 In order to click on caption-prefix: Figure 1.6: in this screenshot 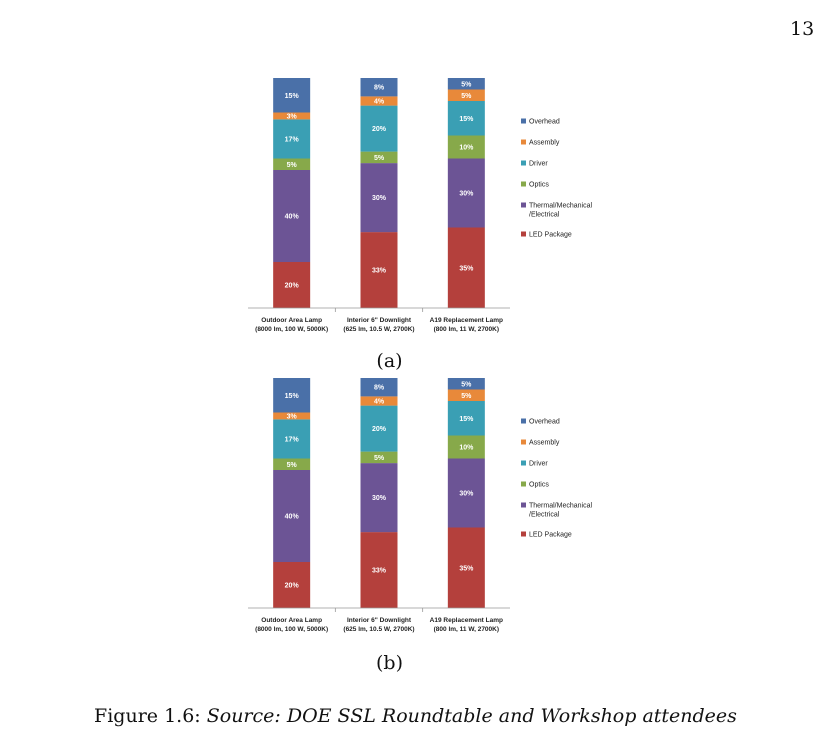, I will do `click(150, 716)`.